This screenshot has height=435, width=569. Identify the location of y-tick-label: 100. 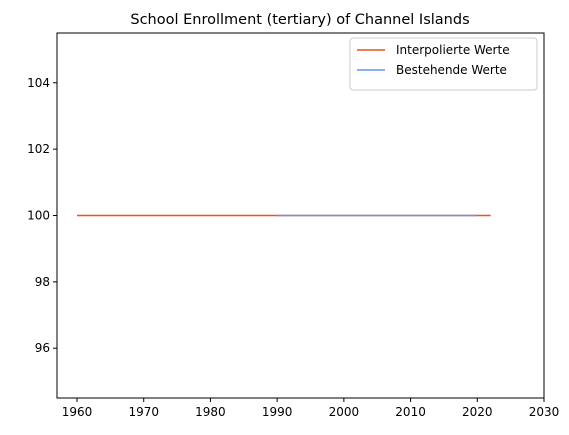
(38, 216).